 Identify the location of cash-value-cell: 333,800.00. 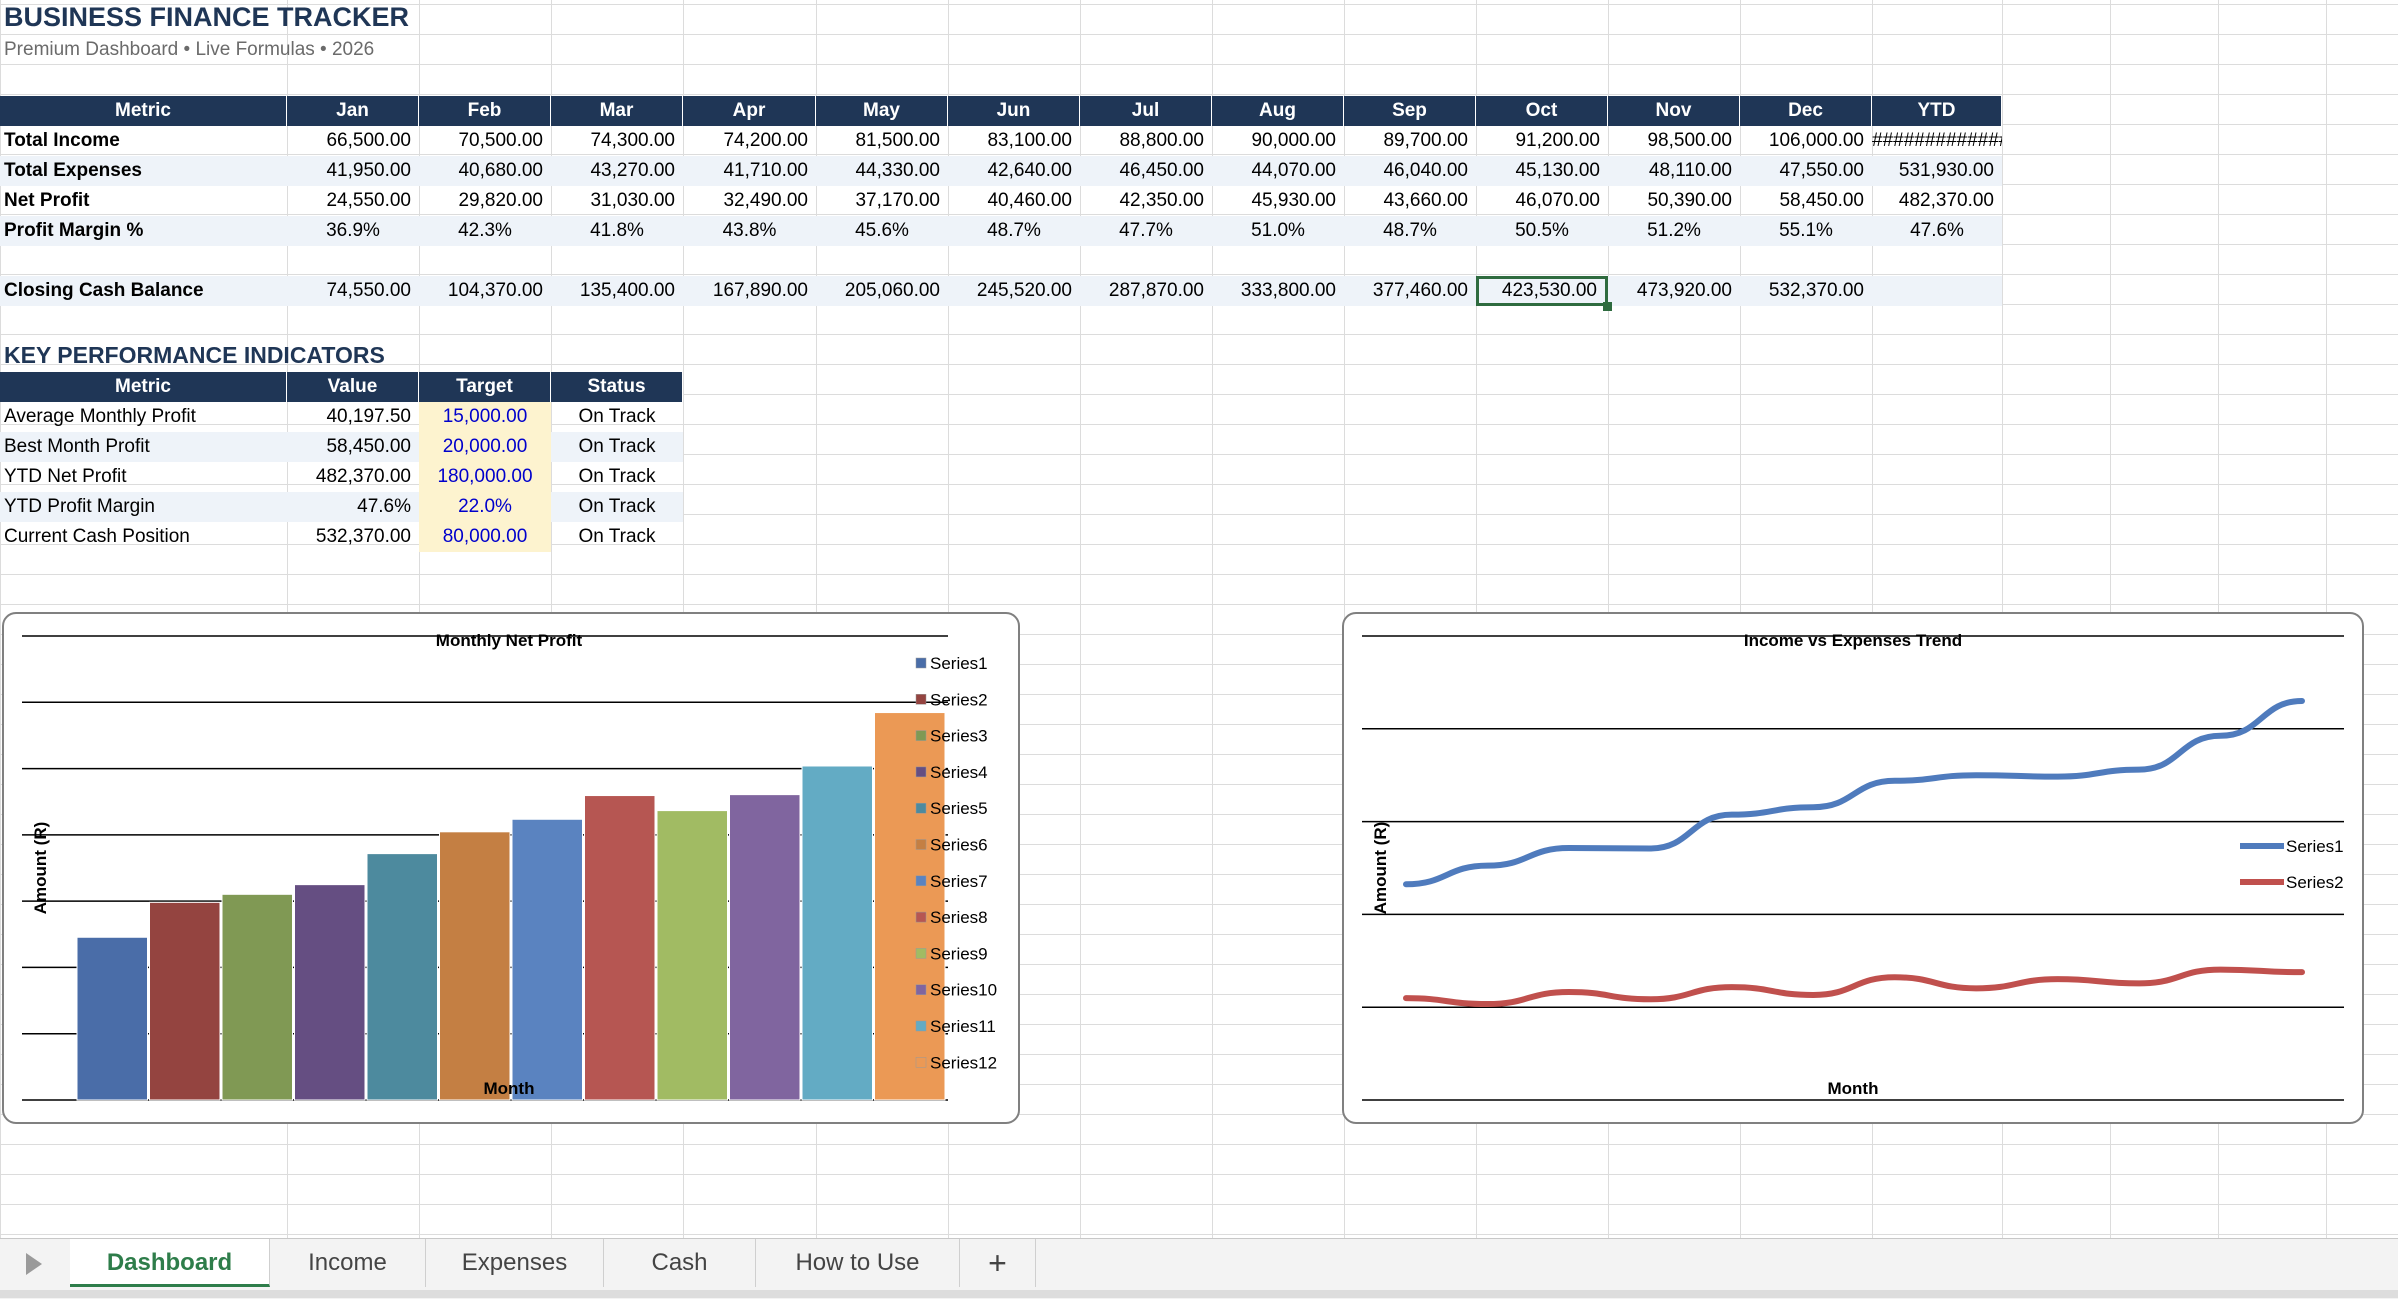
(1278, 291).